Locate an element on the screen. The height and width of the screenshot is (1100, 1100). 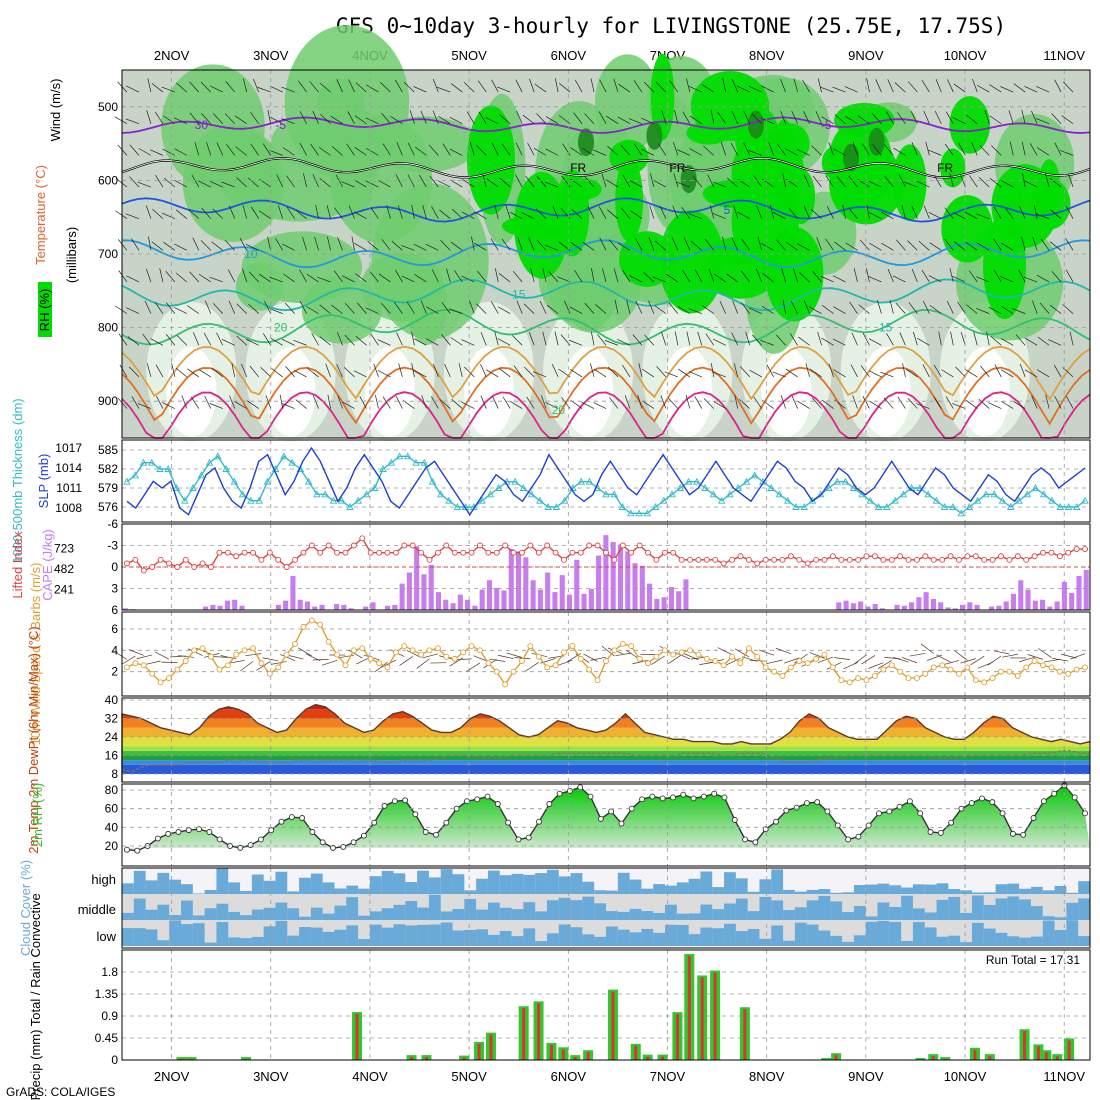
li-ytick-label: 0 is located at coordinates (114, 567).